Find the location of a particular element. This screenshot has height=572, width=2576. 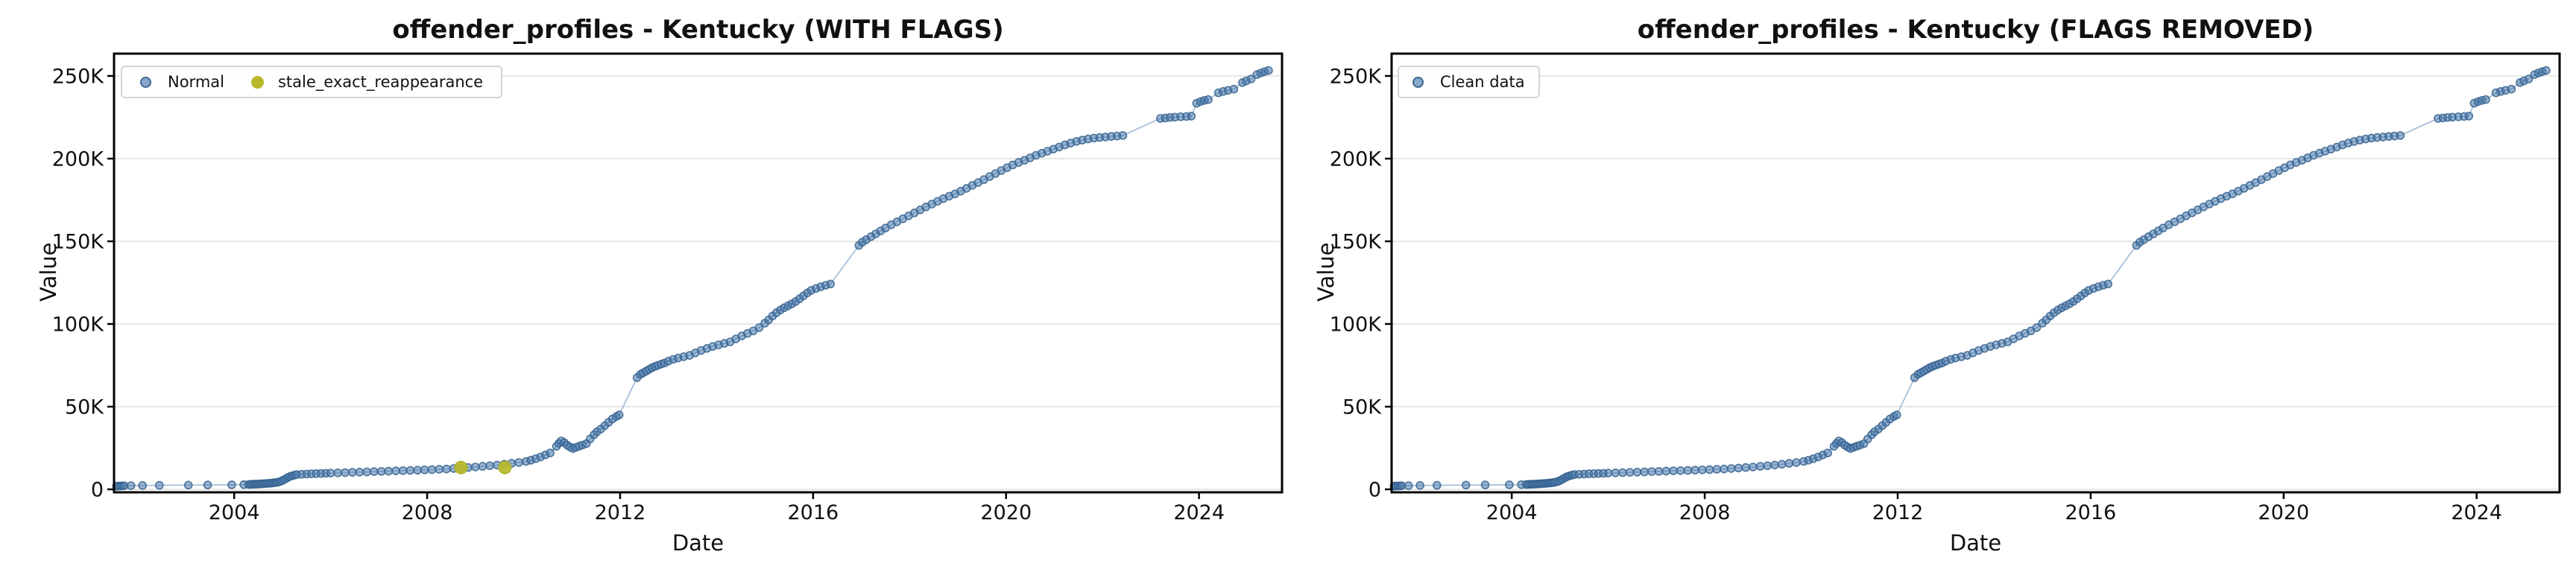

legend-with-flags: Normal stale_exact_reappearance is located at coordinates (312, 82).